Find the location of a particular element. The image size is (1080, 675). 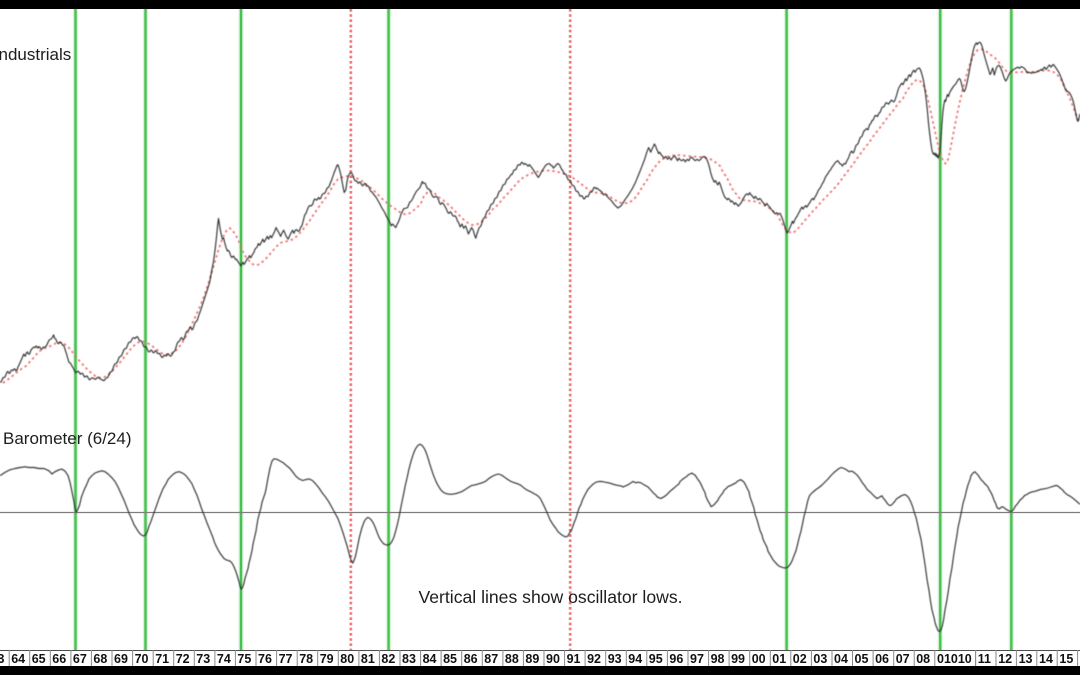

svg-text: 72 is located at coordinates (183, 659).